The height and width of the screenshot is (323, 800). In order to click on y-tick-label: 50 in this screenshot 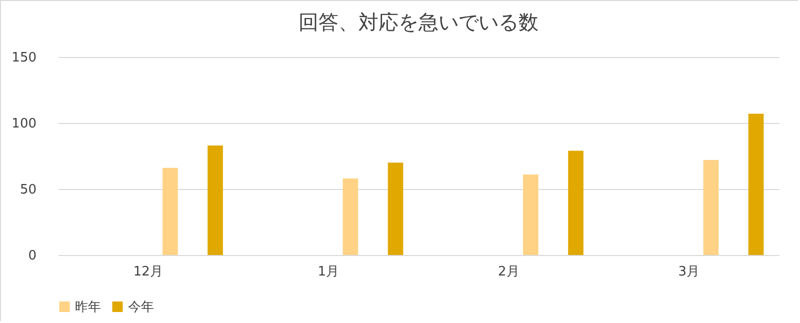, I will do `click(28, 190)`.